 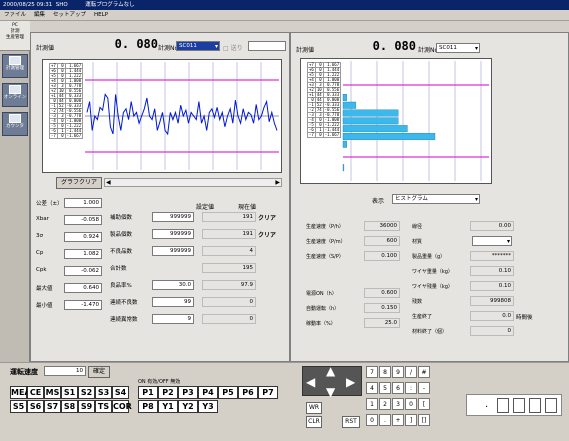 I want to click on p-button: P1, so click(x=148, y=392).